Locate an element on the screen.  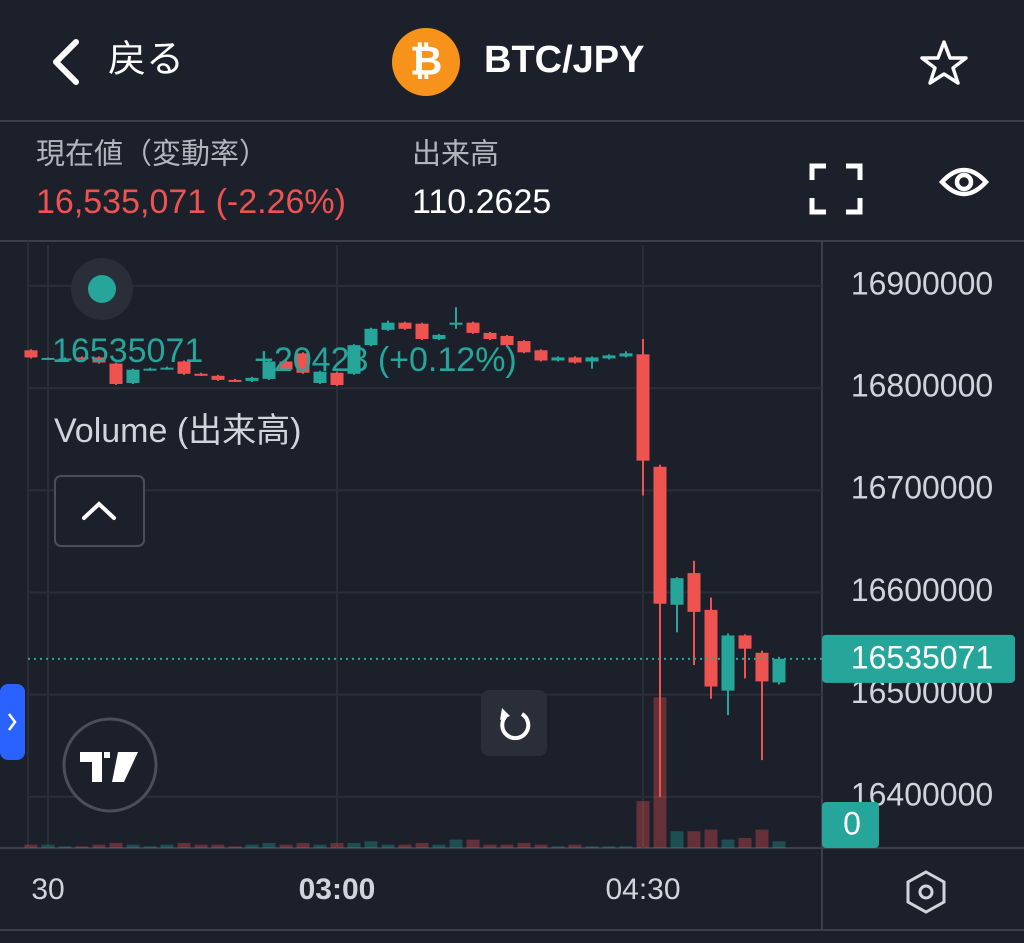
side-tab is located at coordinates (12, 722).